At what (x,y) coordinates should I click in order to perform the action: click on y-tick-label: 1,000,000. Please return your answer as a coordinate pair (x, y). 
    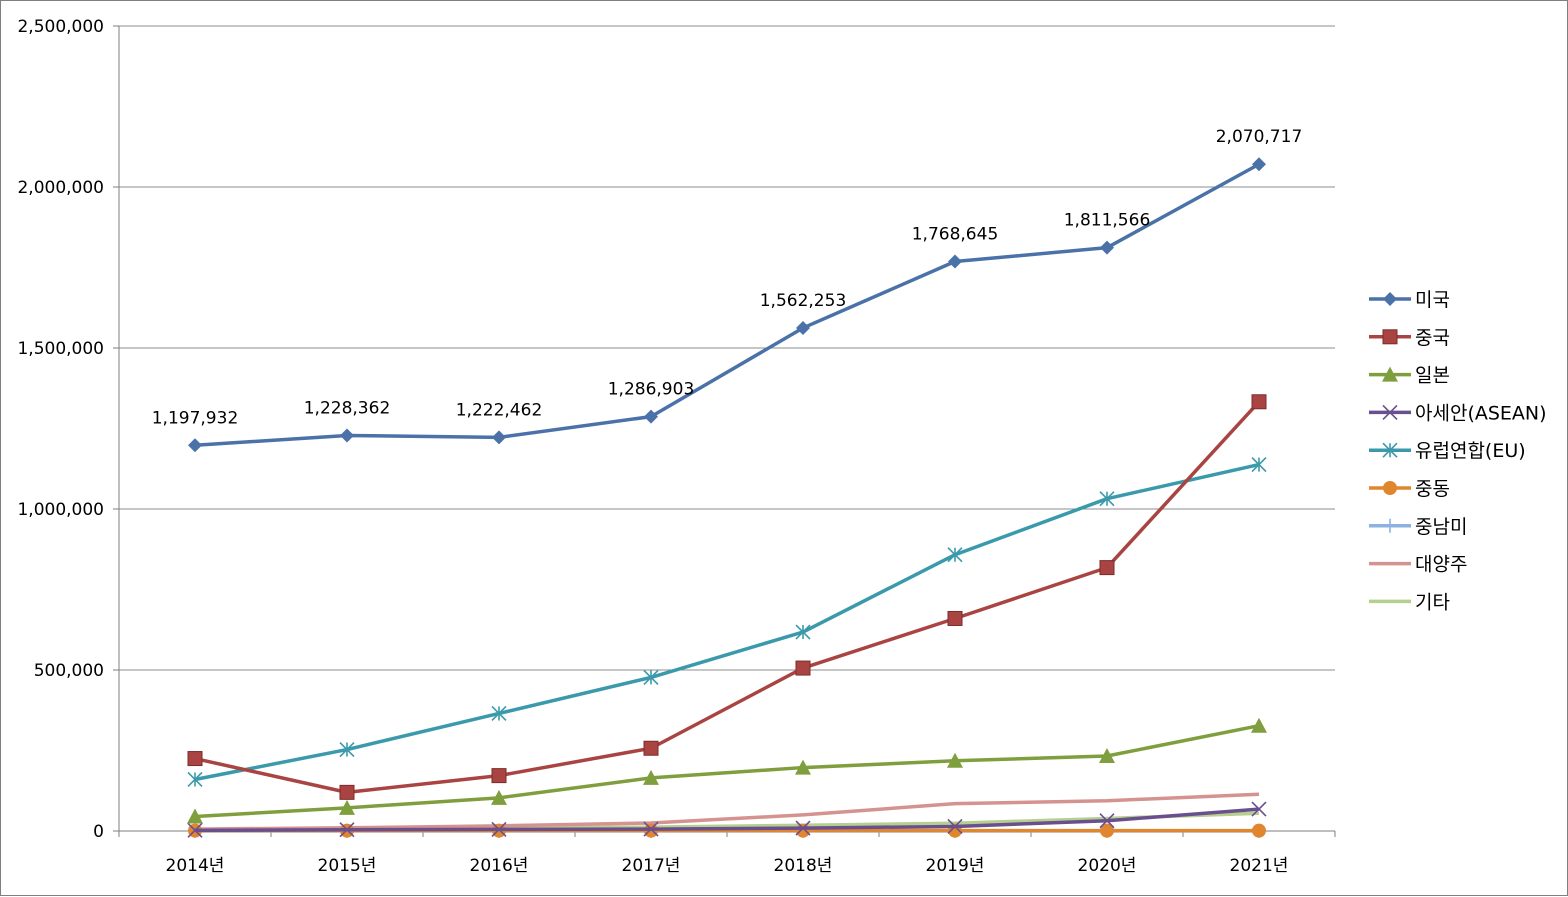
    Looking at the image, I should click on (60, 510).